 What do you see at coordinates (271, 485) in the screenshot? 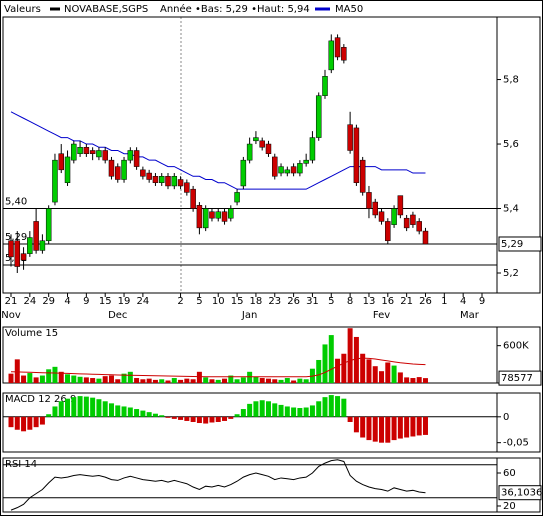
I see `panel-frame` at bounding box center [271, 485].